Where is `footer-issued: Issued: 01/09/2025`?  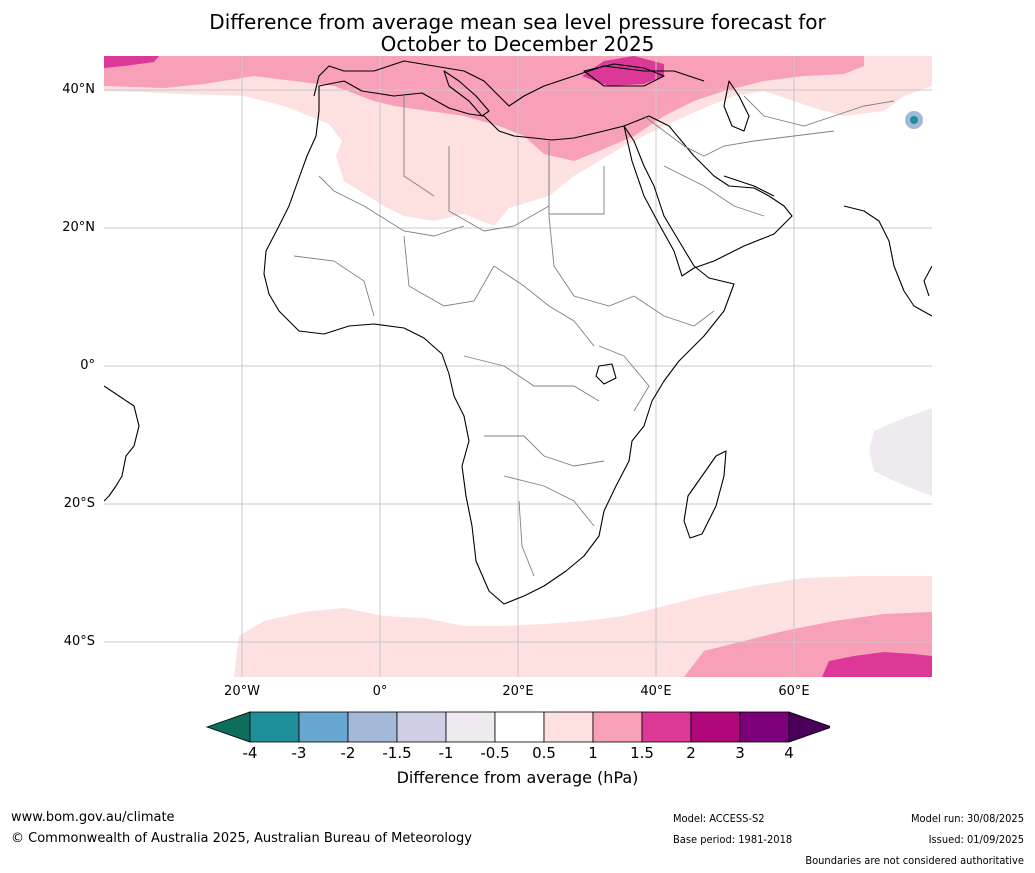
footer-issued: Issued: 01/09/2025 is located at coordinates (976, 839).